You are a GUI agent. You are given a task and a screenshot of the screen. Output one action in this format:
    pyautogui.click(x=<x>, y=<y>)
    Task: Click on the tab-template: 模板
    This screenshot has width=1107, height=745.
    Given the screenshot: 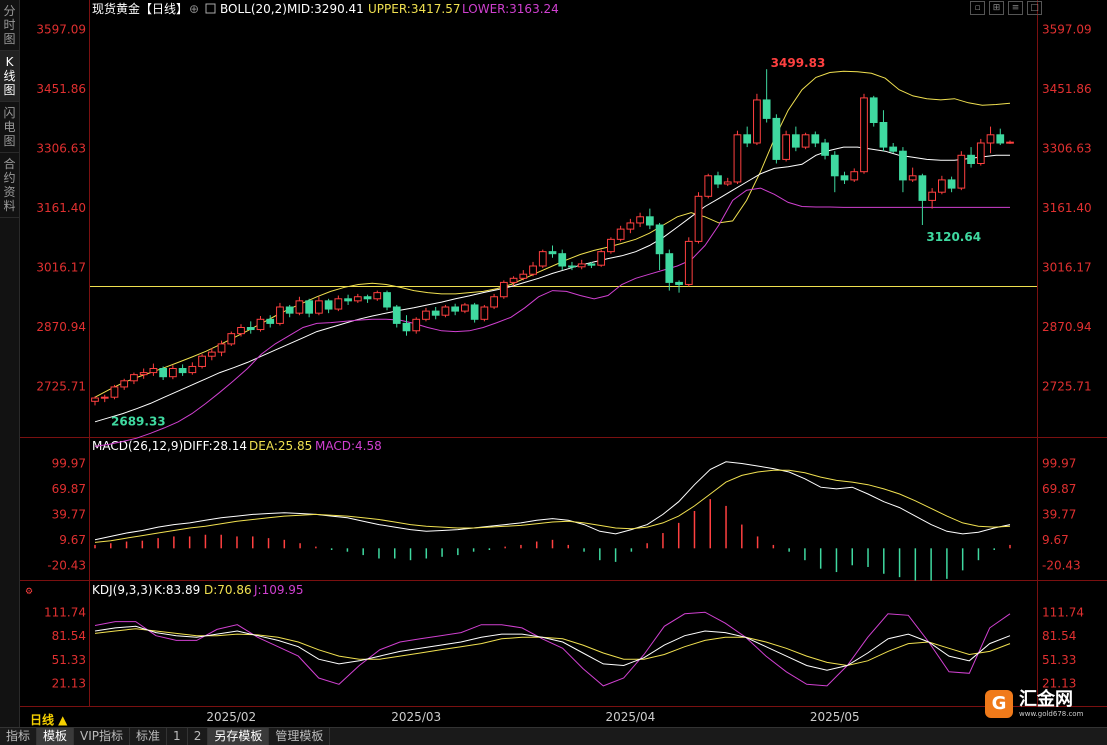 What is the action you would take?
    pyautogui.click(x=56, y=736)
    